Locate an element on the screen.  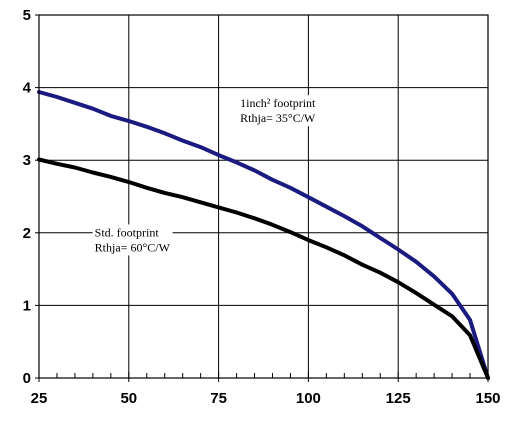
y-tick-label: 3 is located at coordinates (27, 160).